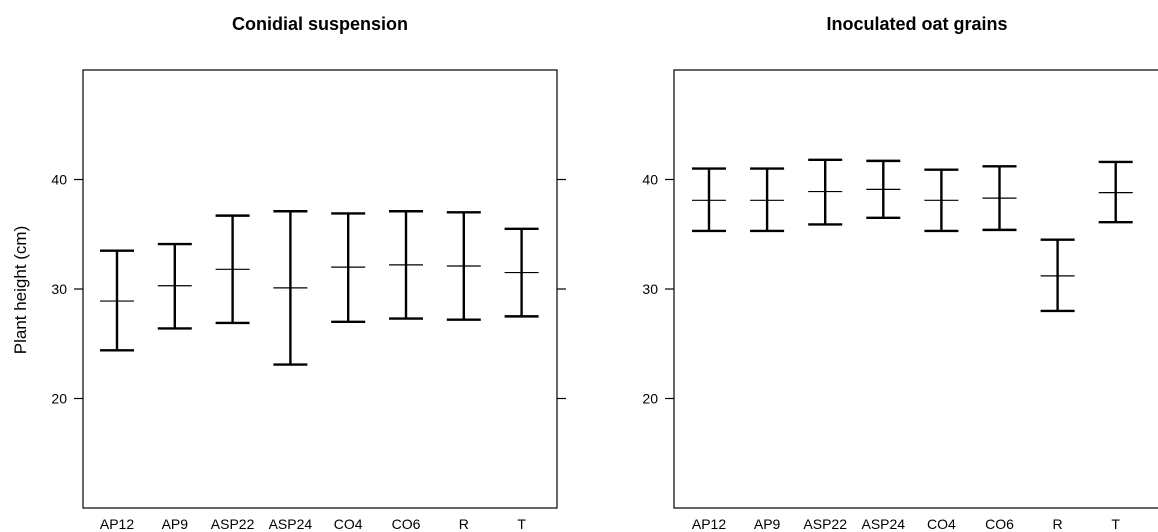  Describe the element at coordinates (916, 24) in the screenshot. I see `chart-title: Inoculated oat grains` at that location.